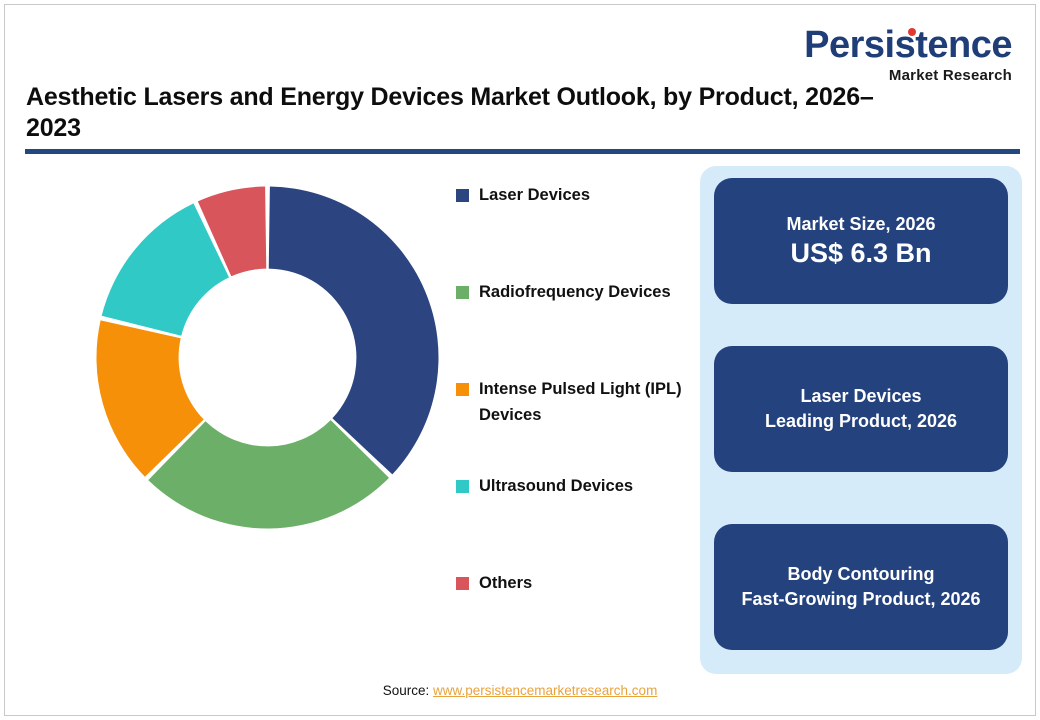 The height and width of the screenshot is (720, 1040). I want to click on logo-wordmark: Persistence, so click(908, 45).